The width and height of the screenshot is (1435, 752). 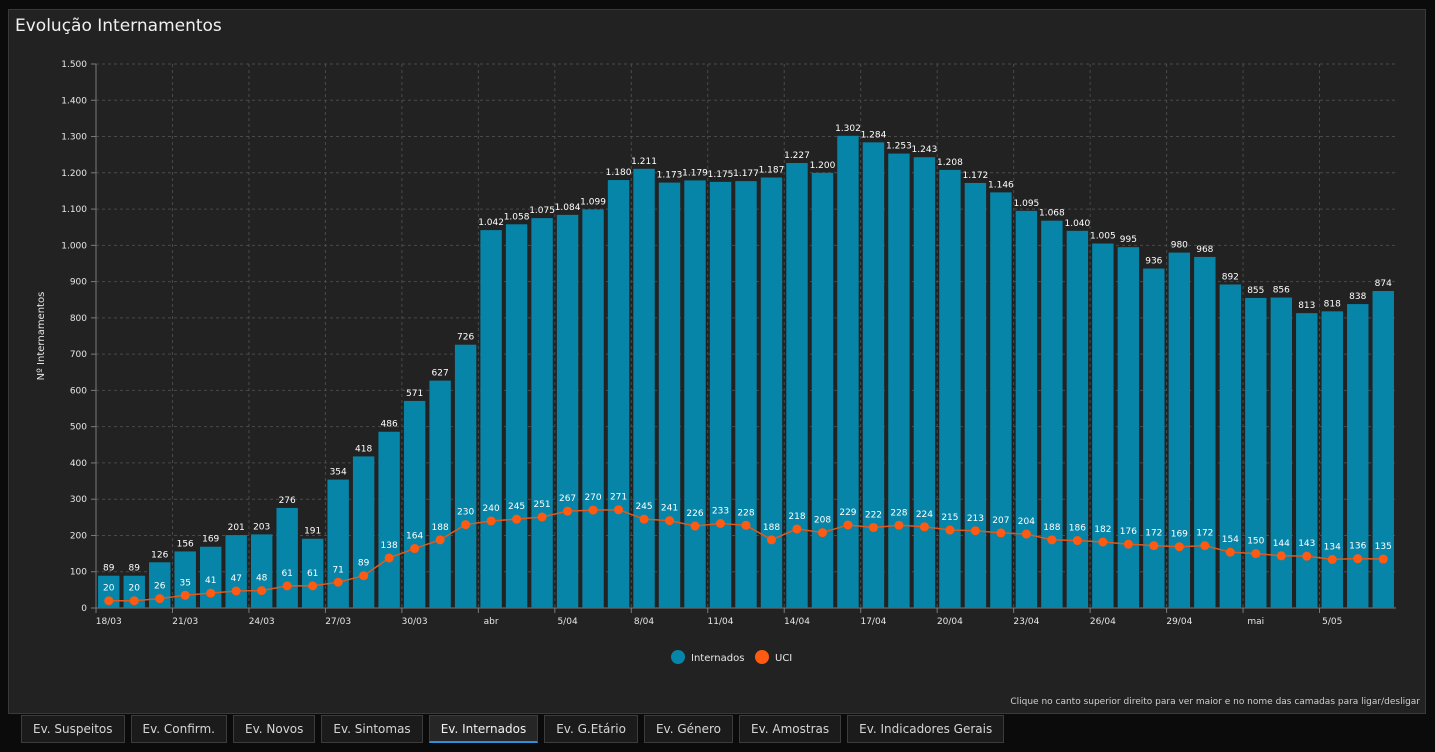 What do you see at coordinates (790, 729) in the screenshot?
I see `tab-ev-amostras: Ev. Amostras` at bounding box center [790, 729].